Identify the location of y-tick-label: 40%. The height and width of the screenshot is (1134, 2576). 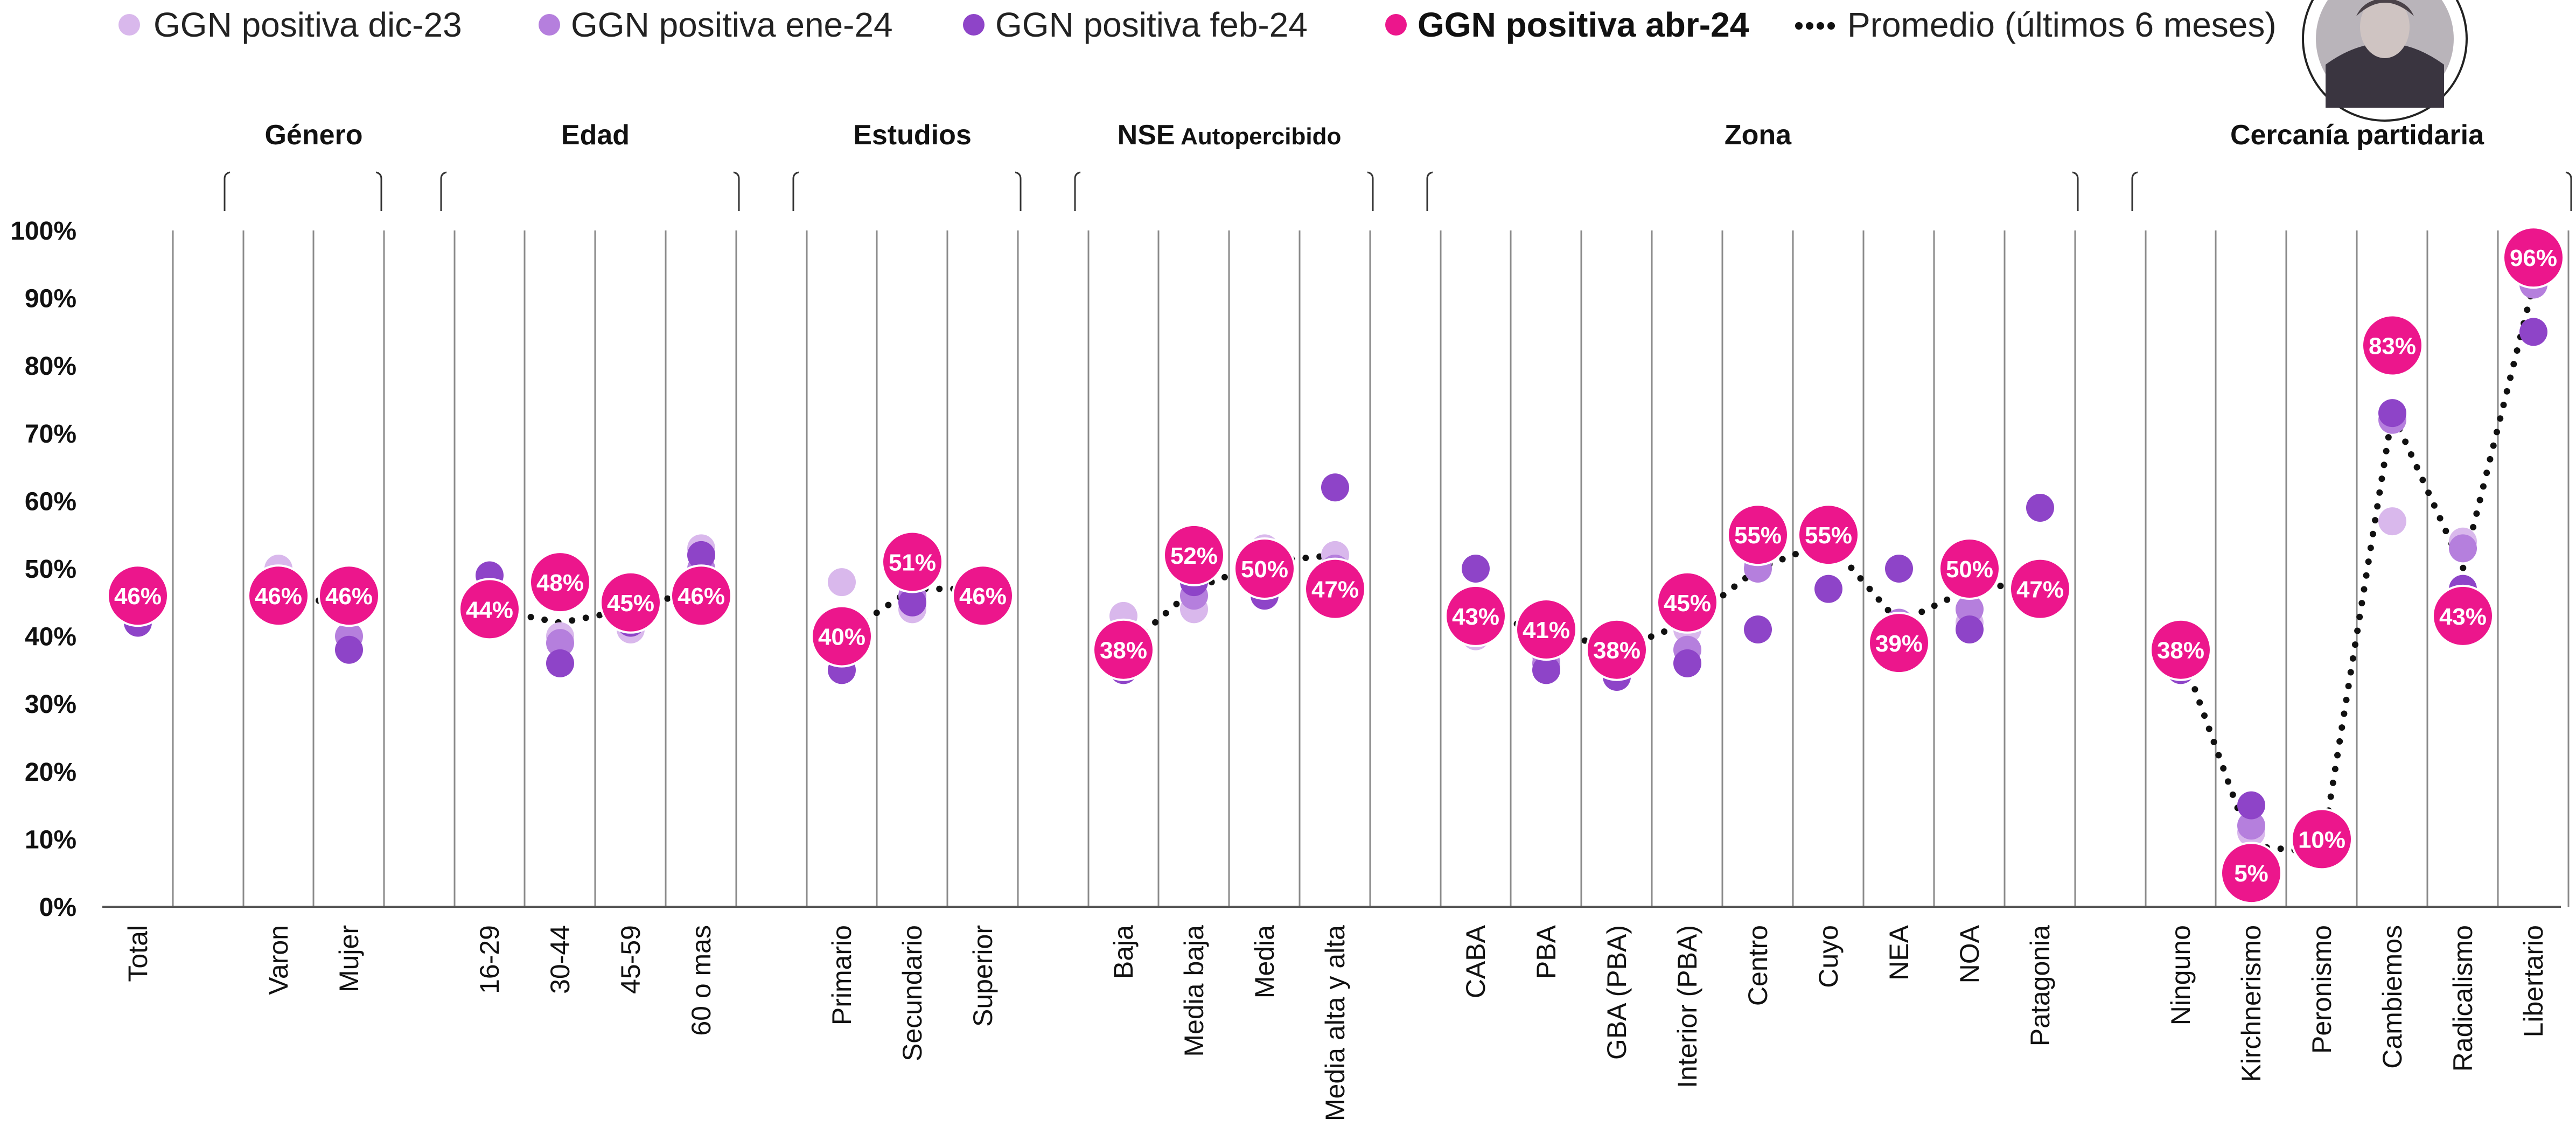
(50, 637).